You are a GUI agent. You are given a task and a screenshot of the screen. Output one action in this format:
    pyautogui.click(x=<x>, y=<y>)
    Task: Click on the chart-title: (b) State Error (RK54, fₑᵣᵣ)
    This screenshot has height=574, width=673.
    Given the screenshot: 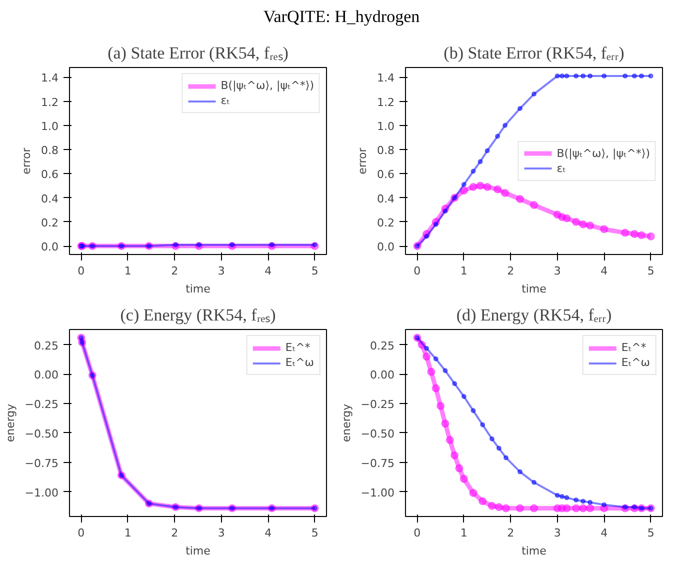 What is the action you would take?
    pyautogui.click(x=534, y=53)
    